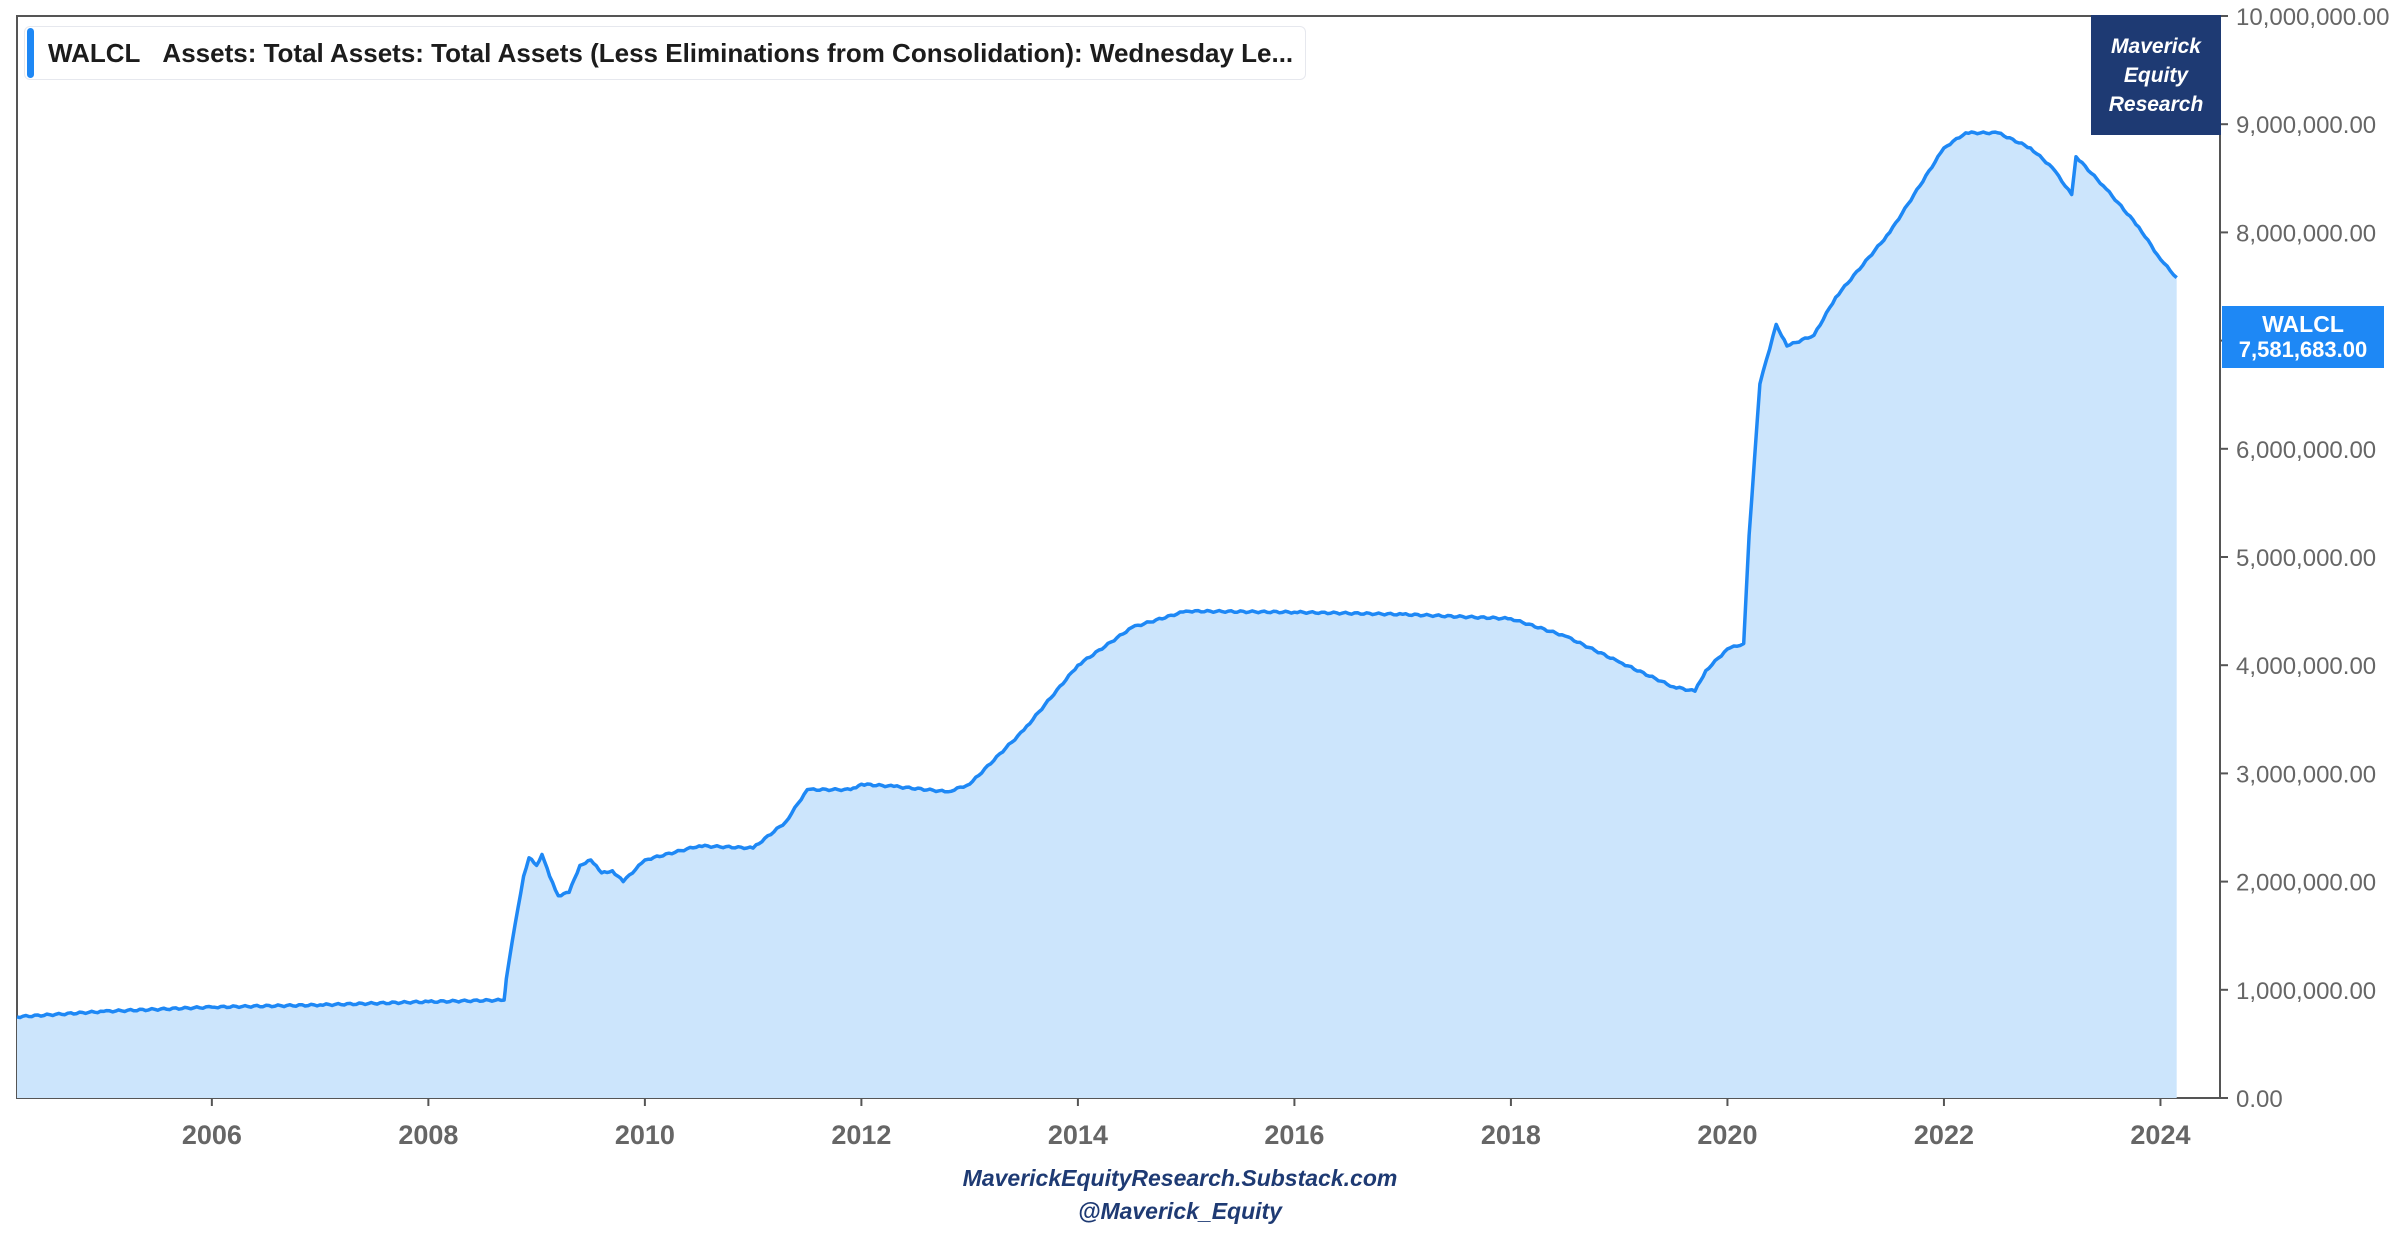  Describe the element at coordinates (1180, 1211) in the screenshot. I see `footer-handle: @Maverick_Equity` at that location.